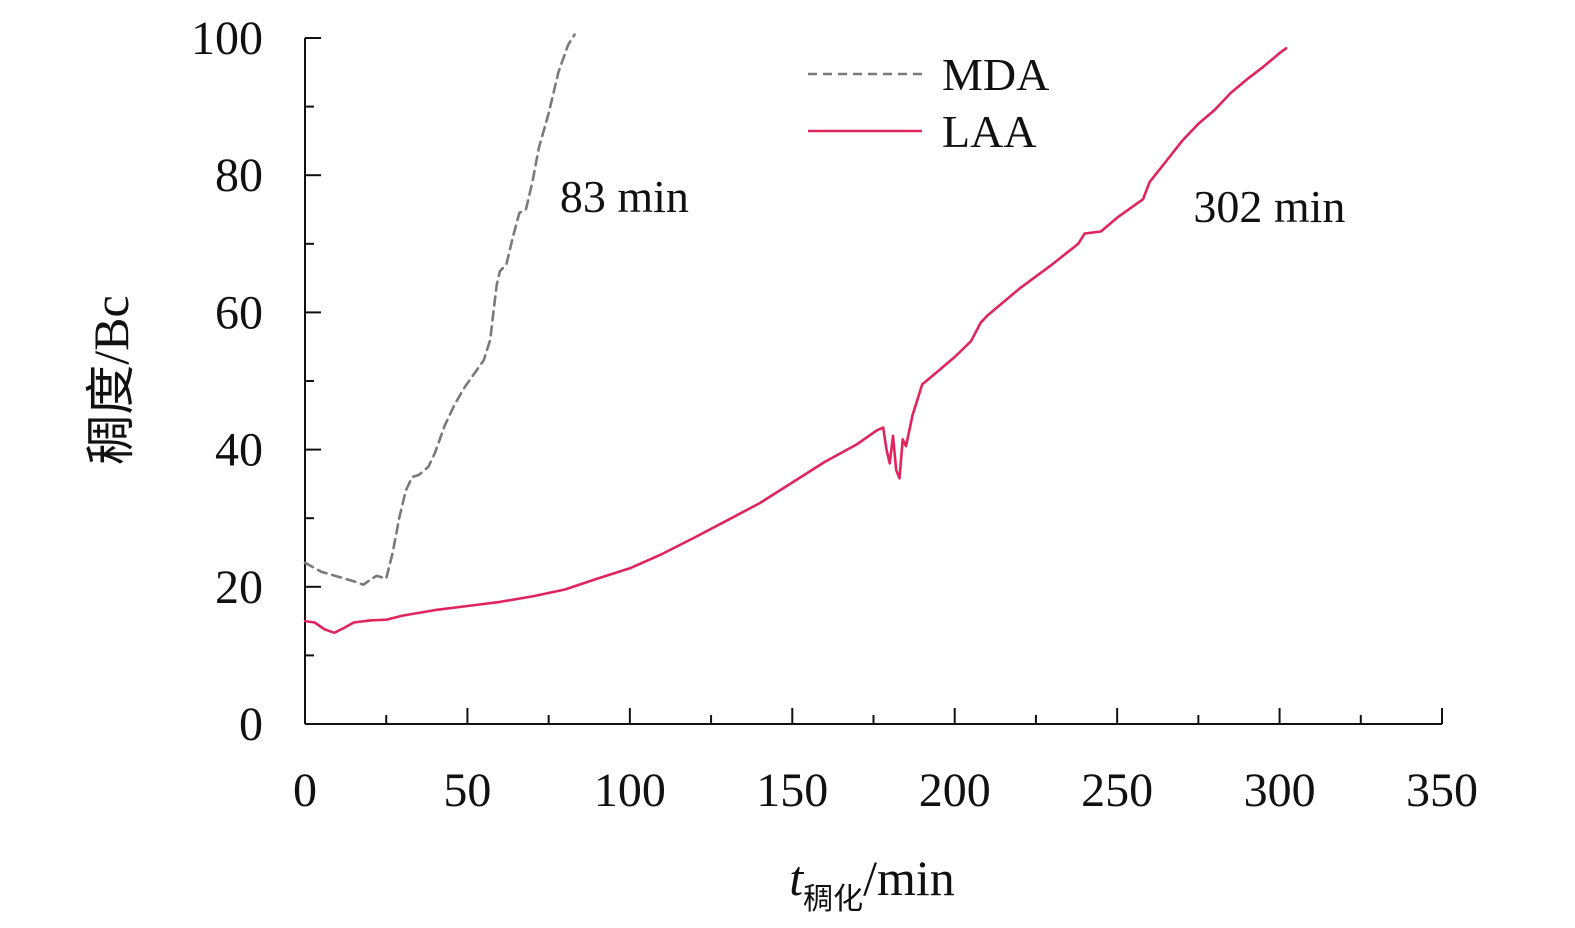 The image size is (1575, 928). I want to click on series-line-mda, so click(439, 310).